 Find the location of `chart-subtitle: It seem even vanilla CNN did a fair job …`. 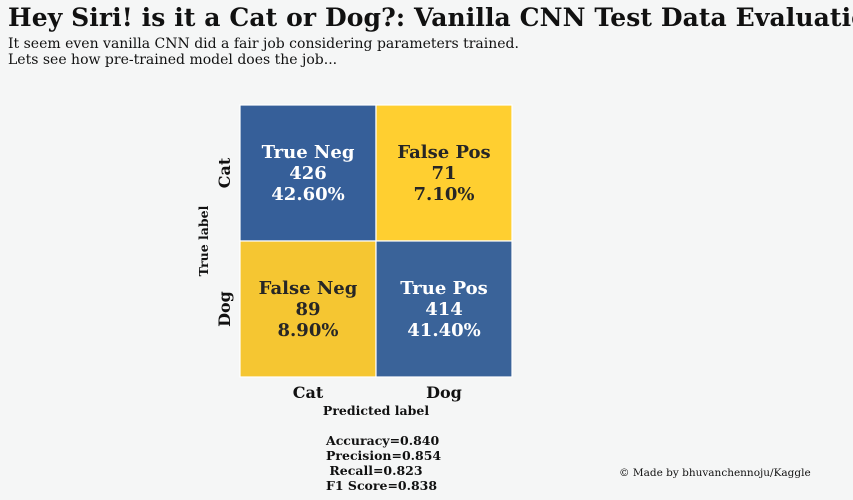

chart-subtitle: It seem even vanilla CNN did a fair job … is located at coordinates (263, 52).